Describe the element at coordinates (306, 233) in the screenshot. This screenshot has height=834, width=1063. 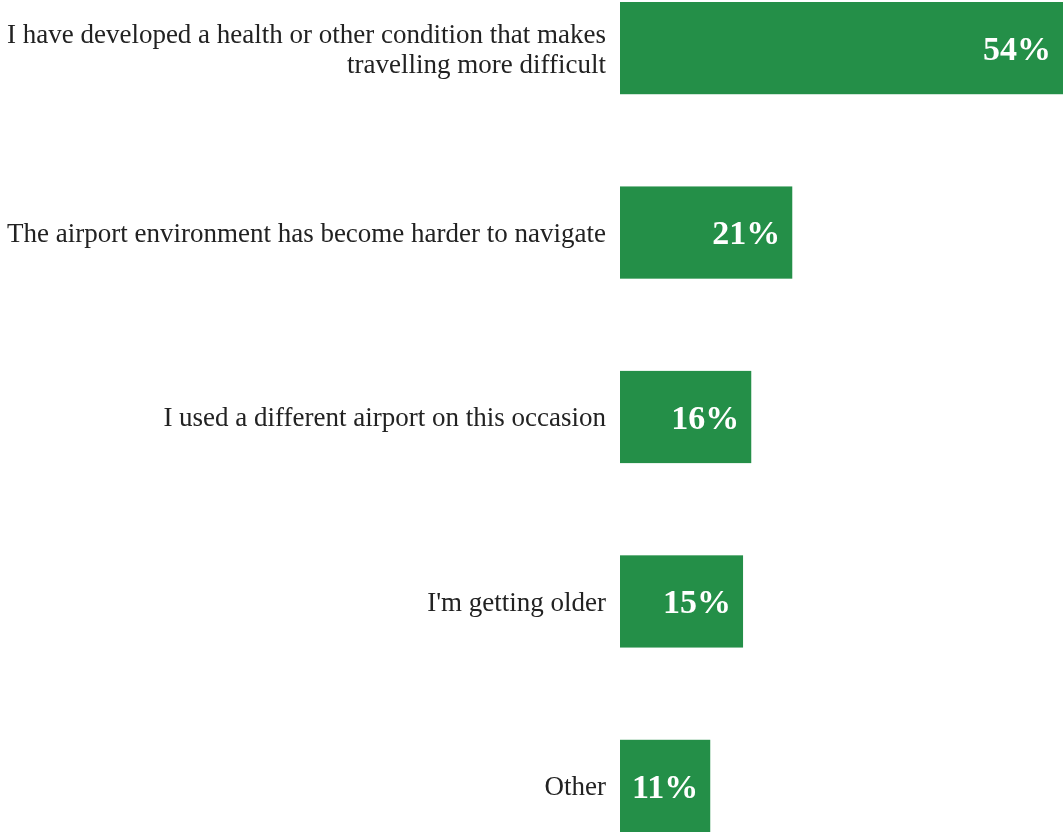
I see `y-tick-label: The airport environment has become harder to navigate` at that location.